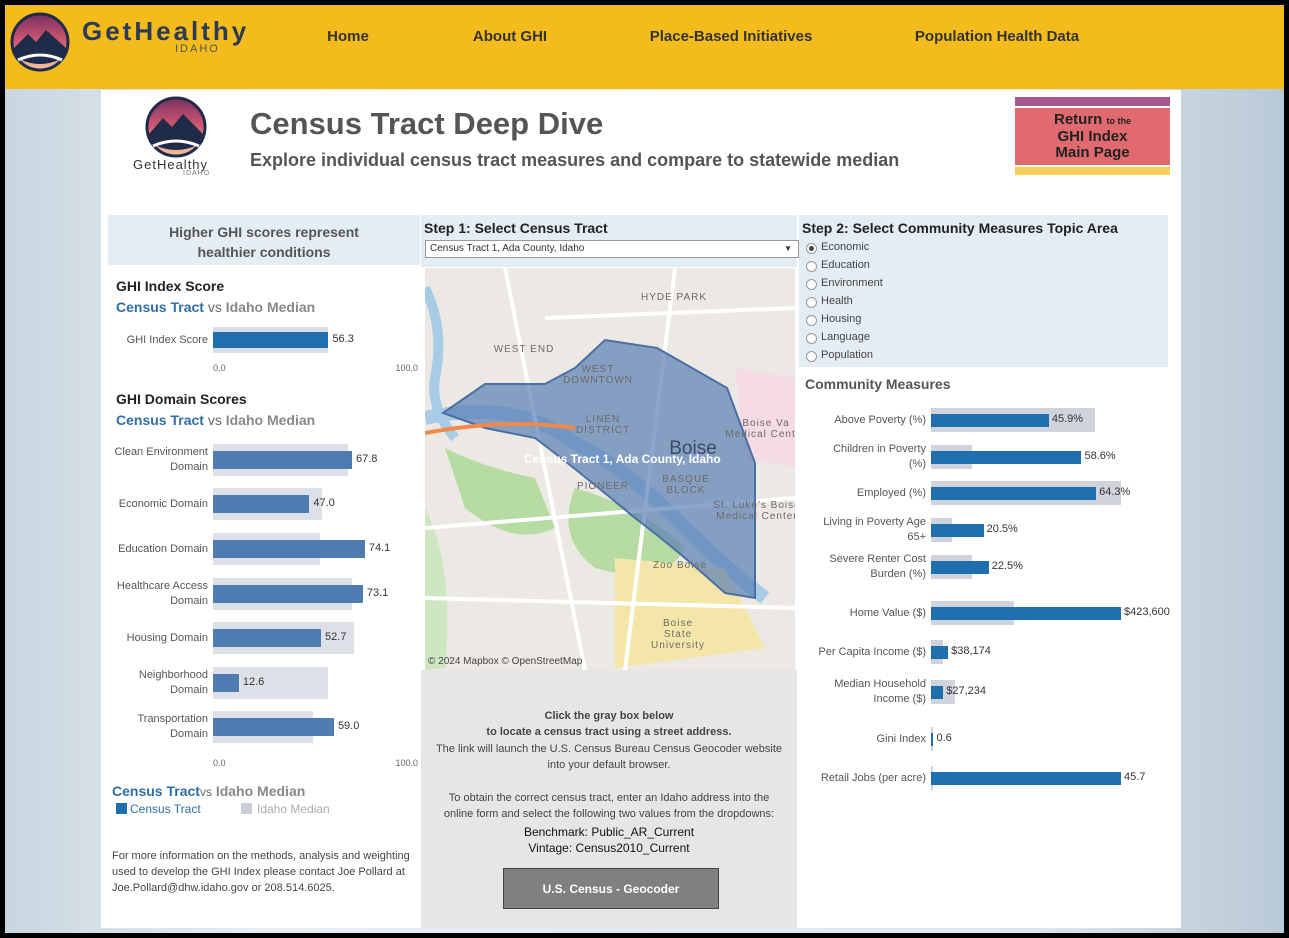 The height and width of the screenshot is (938, 1289). I want to click on instruction-line: Click the gray box below, so click(609, 716).